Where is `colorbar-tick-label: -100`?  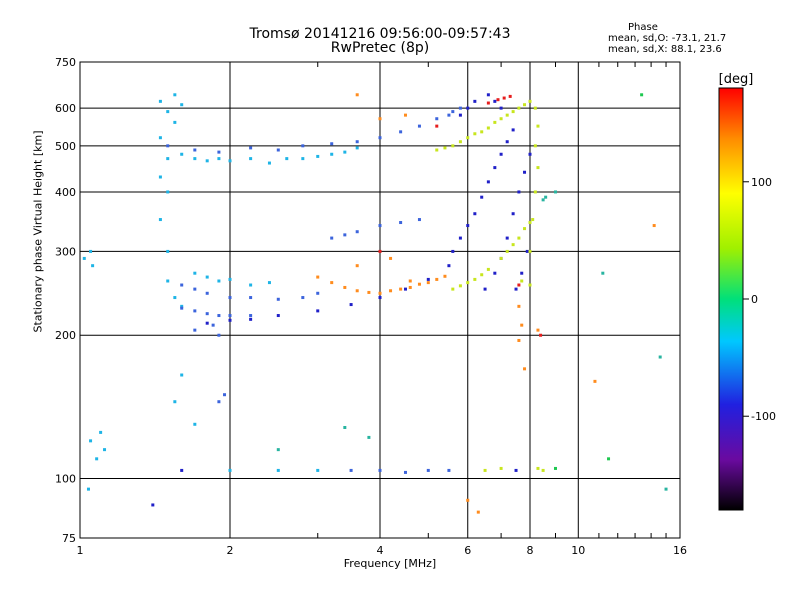 colorbar-tick-label: -100 is located at coordinates (763, 416).